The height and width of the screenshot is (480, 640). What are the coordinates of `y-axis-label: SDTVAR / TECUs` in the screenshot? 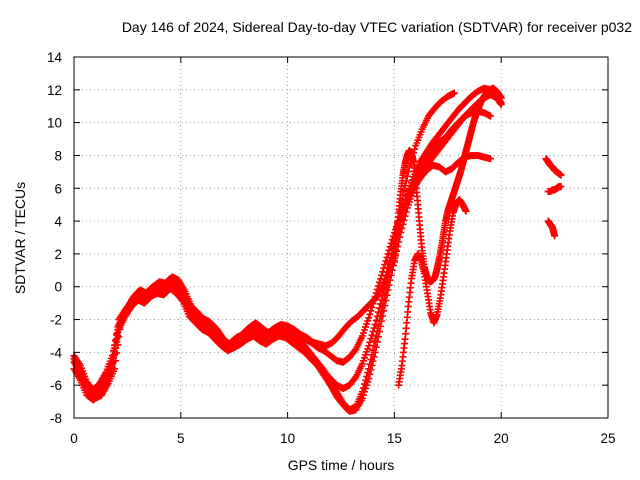 It's located at (20, 238).